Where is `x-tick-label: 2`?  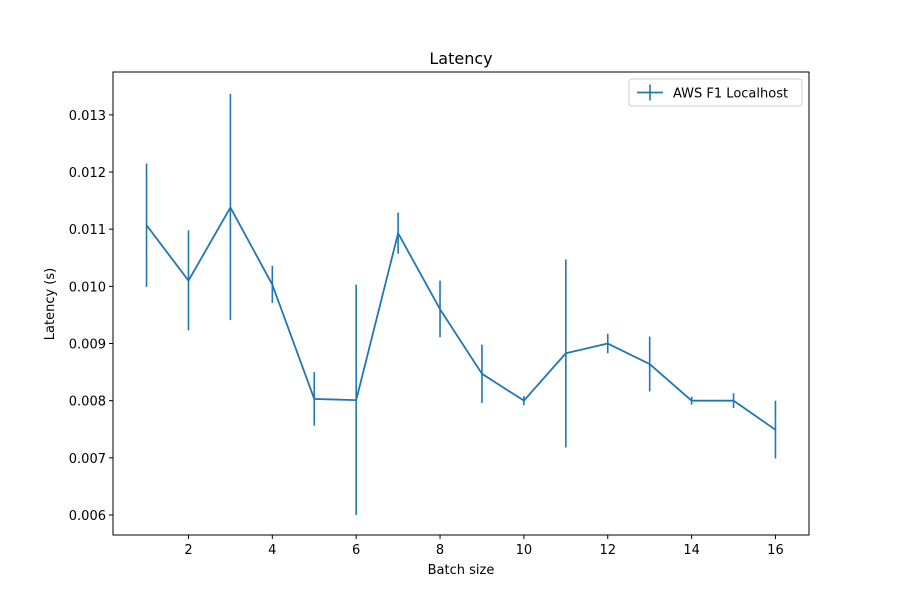 x-tick-label: 2 is located at coordinates (188, 550).